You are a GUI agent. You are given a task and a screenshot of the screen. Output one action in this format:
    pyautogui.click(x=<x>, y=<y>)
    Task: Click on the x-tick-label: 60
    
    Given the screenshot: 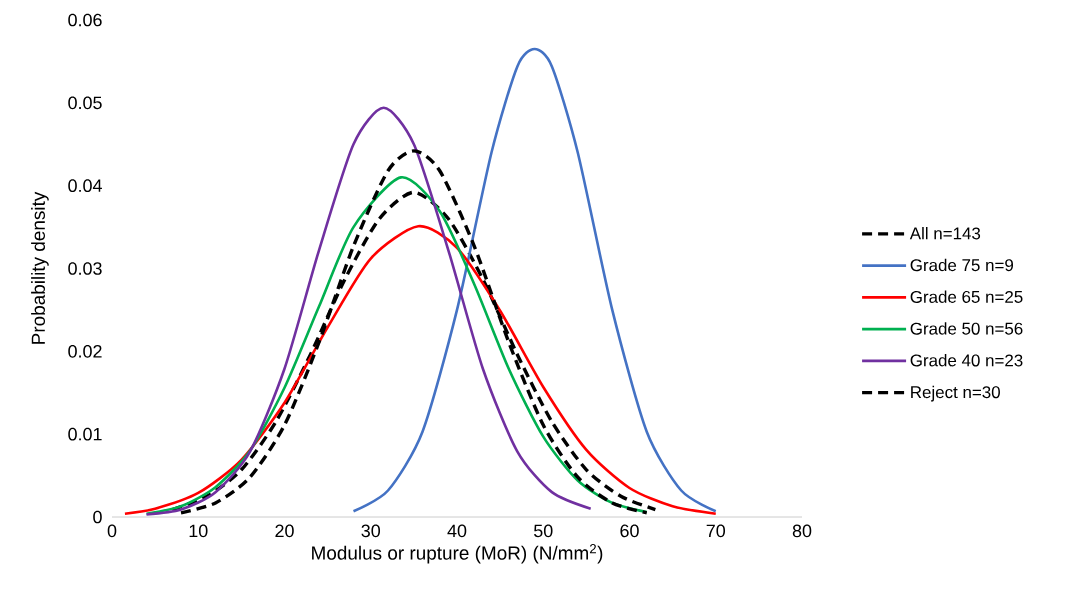 What is the action you would take?
    pyautogui.click(x=629, y=531)
    